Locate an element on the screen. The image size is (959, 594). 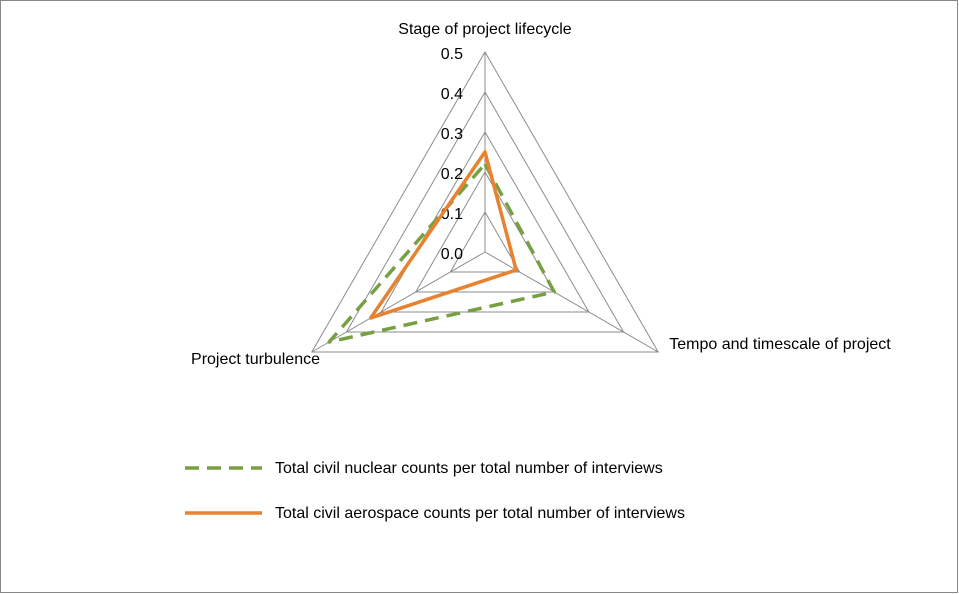
axis-tick-label: 0.5 is located at coordinates (452, 54).